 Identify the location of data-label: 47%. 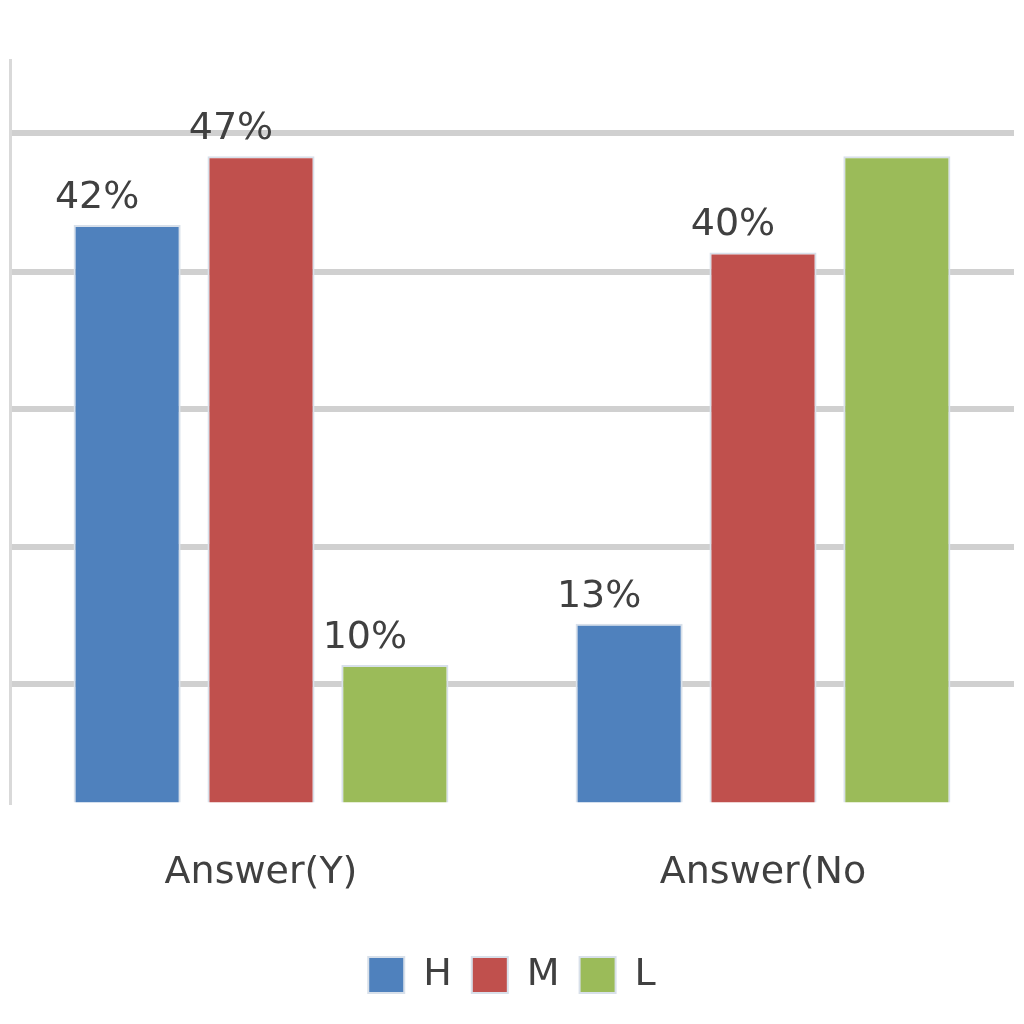
(231, 126).